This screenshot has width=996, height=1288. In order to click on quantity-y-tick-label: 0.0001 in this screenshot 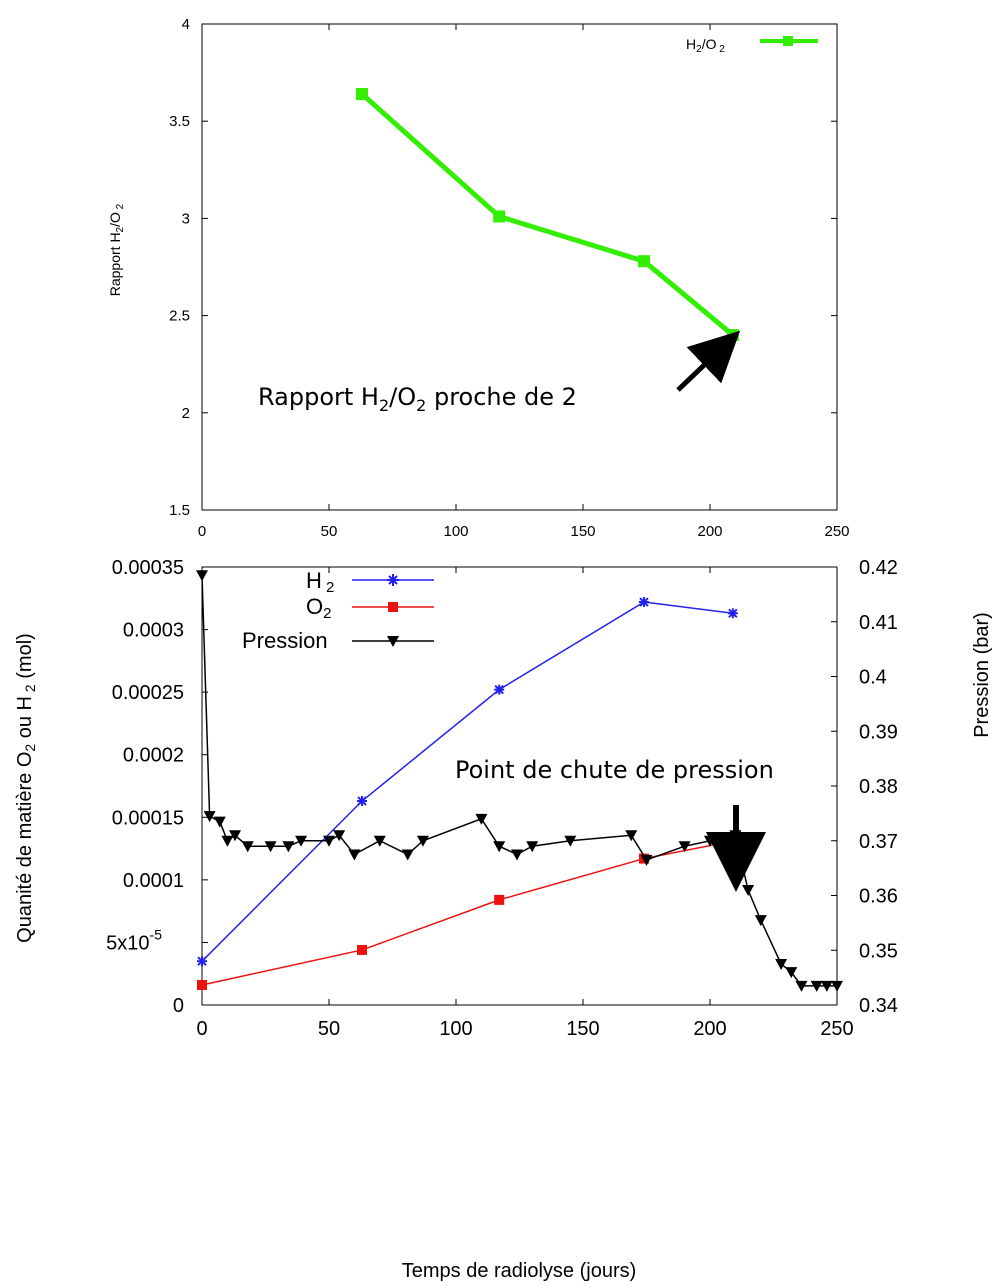, I will do `click(153, 881)`.